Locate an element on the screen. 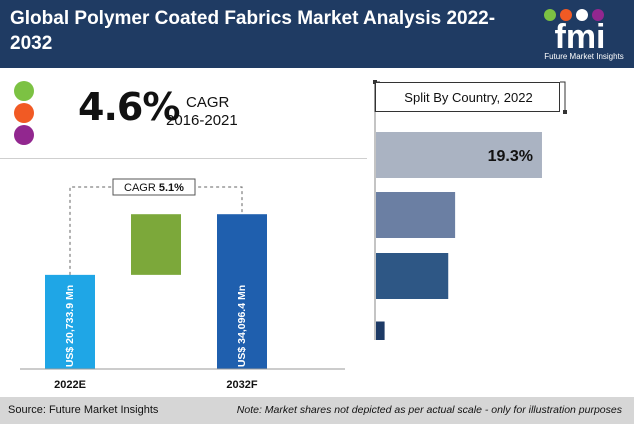 Image resolution: width=634 pixels, height=424 pixels. fmi-logo-icon: fmi is located at coordinates (575, 32).